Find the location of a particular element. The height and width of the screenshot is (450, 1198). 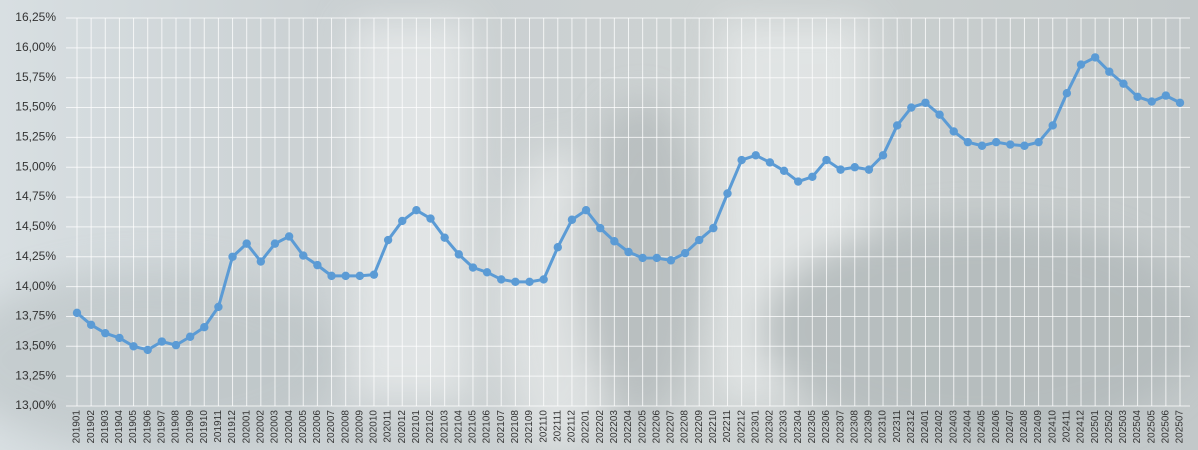

x-tick-label: 201907 is located at coordinates (161, 427).